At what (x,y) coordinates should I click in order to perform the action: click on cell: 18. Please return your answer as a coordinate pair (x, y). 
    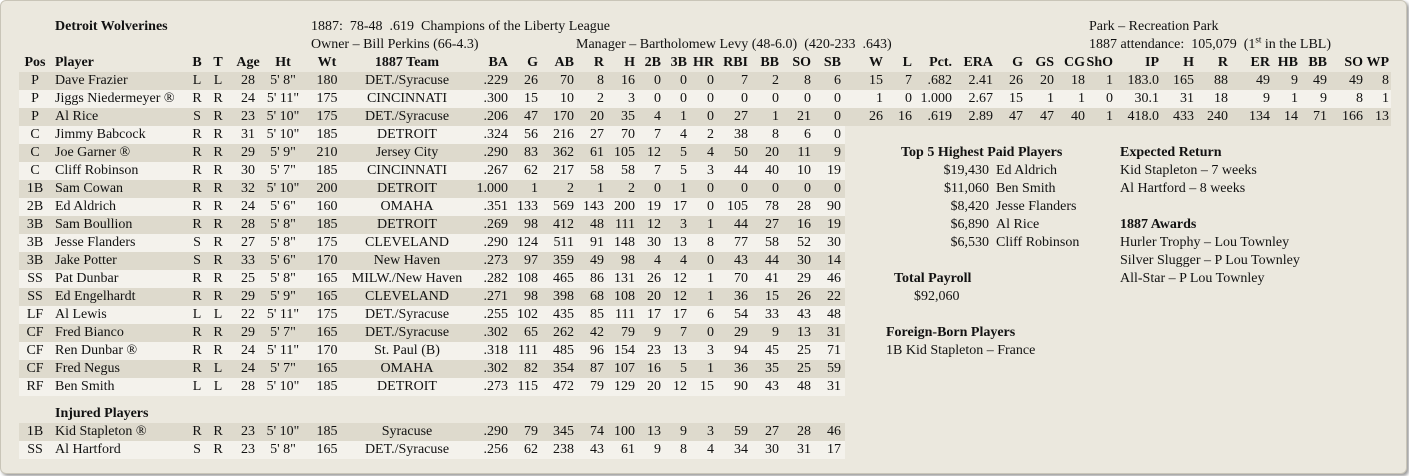
    Looking at the image, I should click on (1221, 98).